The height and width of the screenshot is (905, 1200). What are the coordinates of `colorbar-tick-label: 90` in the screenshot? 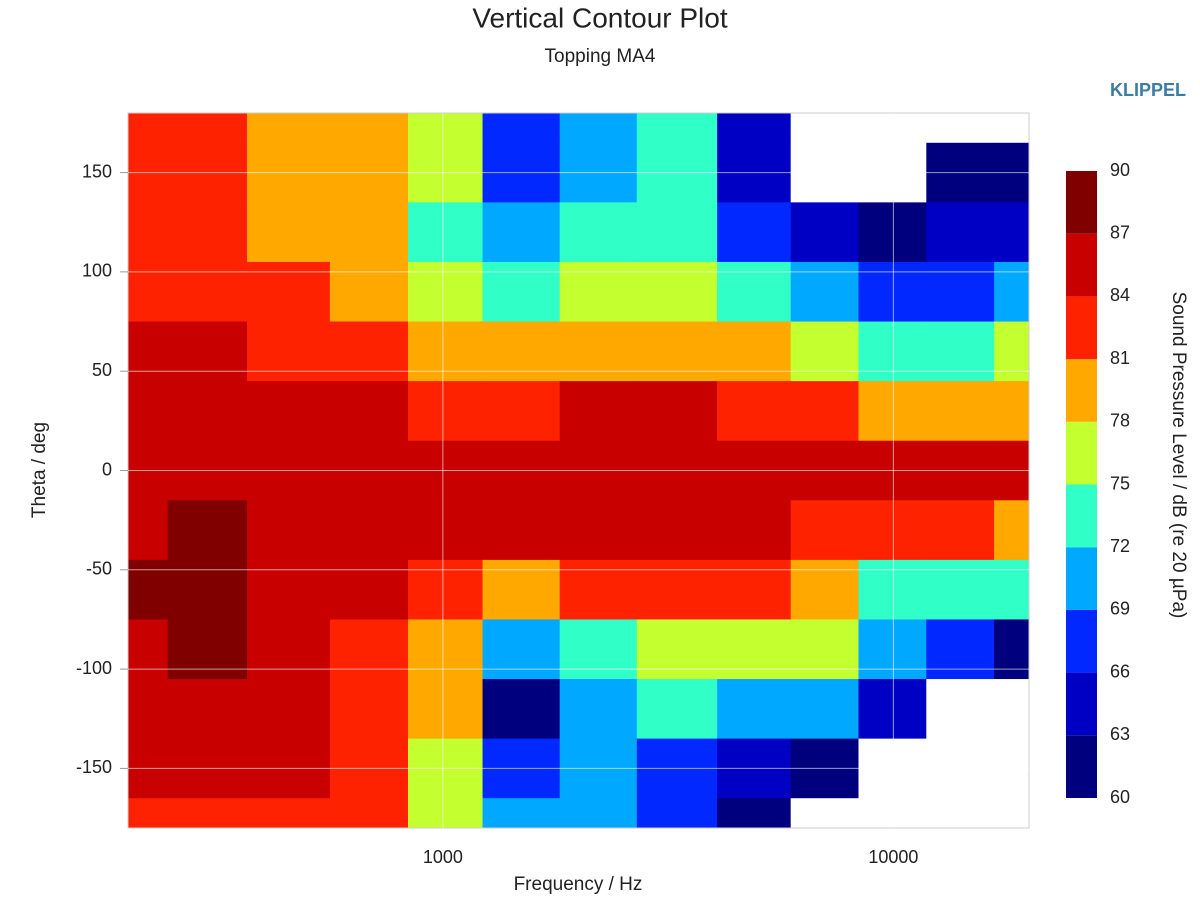 It's located at (1120, 170).